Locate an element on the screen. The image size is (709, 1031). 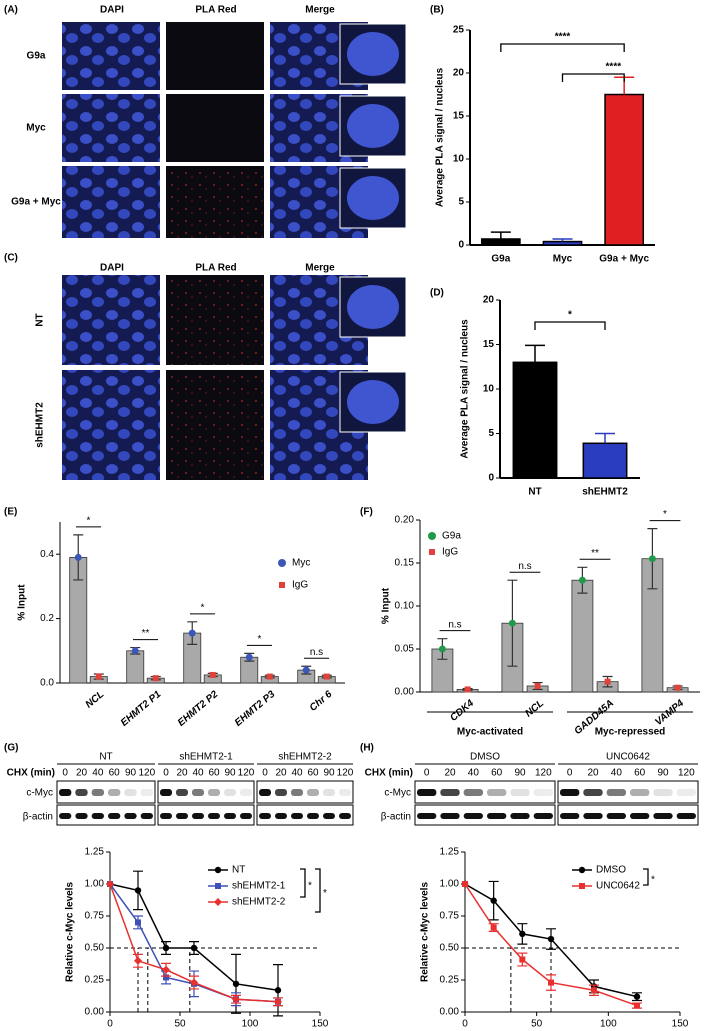
y-axis-label: Average PLA signal / nucleus is located at coordinates (465, 389).